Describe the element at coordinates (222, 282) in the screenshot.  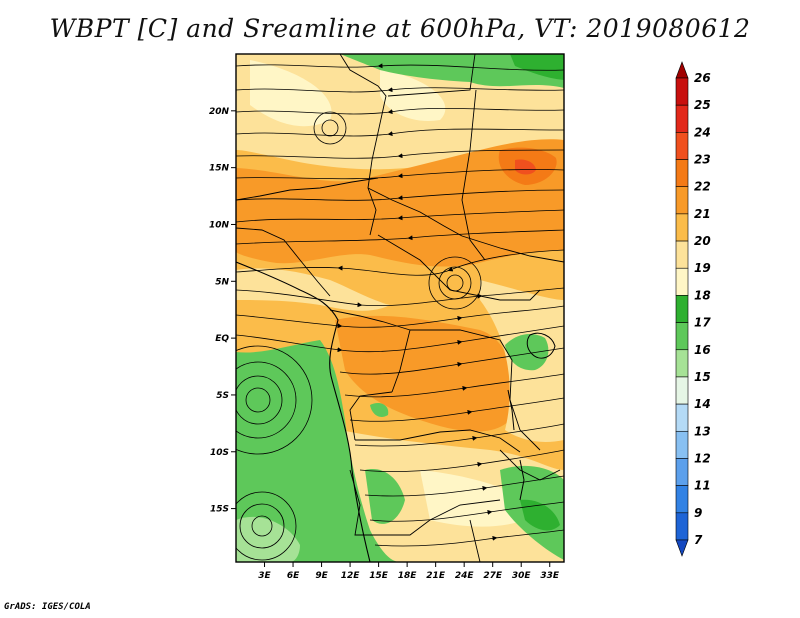
I see `latitude-label: 5N` at that location.